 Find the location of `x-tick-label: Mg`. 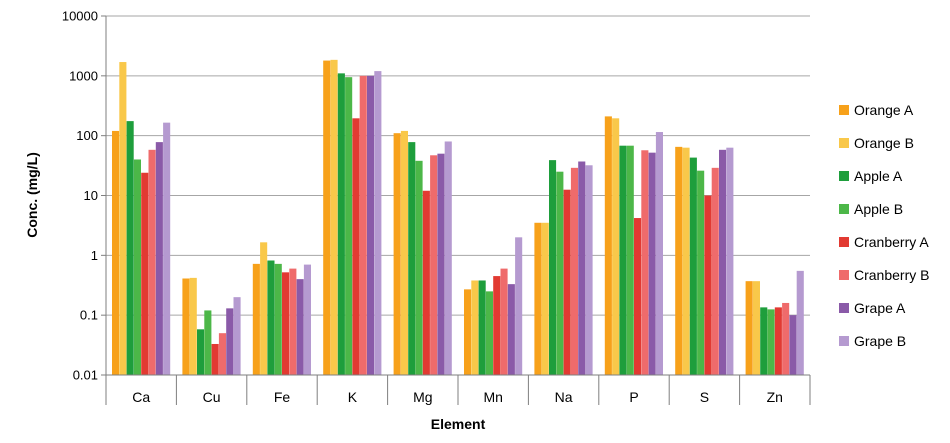

x-tick-label: Mg is located at coordinates (422, 397).